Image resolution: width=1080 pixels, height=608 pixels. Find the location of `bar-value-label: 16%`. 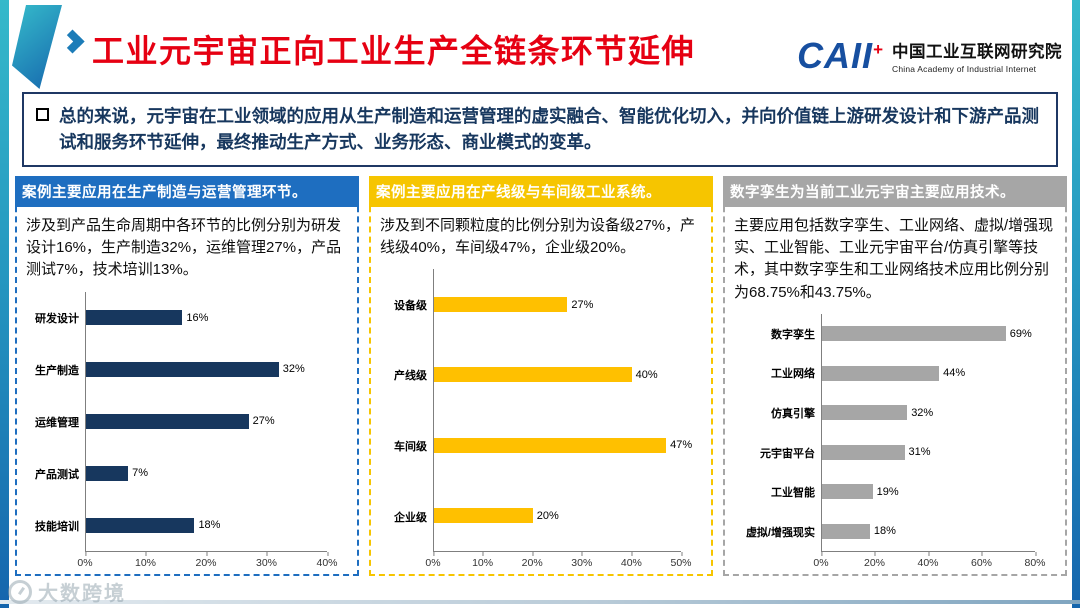

bar-value-label: 16% is located at coordinates (197, 317).